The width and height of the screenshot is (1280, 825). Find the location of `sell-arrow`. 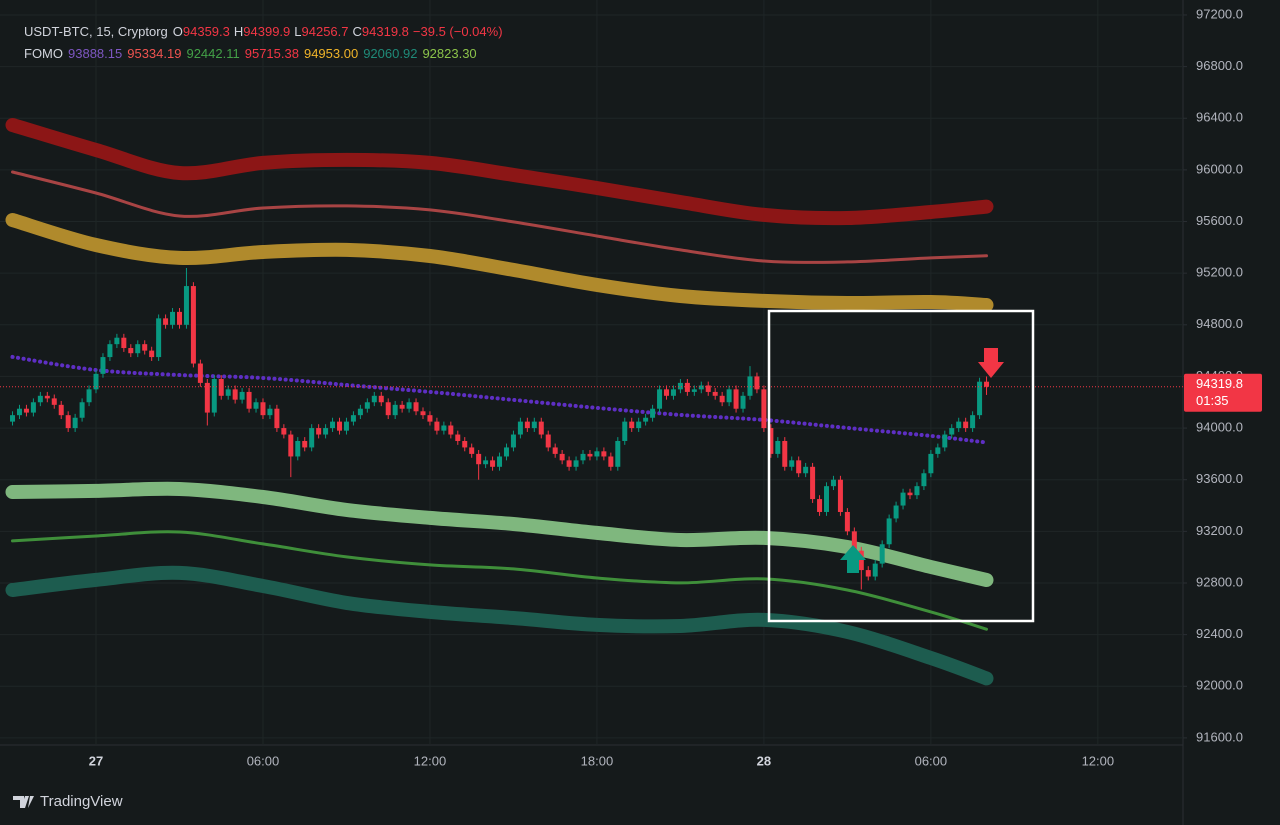

sell-arrow is located at coordinates (991, 363).